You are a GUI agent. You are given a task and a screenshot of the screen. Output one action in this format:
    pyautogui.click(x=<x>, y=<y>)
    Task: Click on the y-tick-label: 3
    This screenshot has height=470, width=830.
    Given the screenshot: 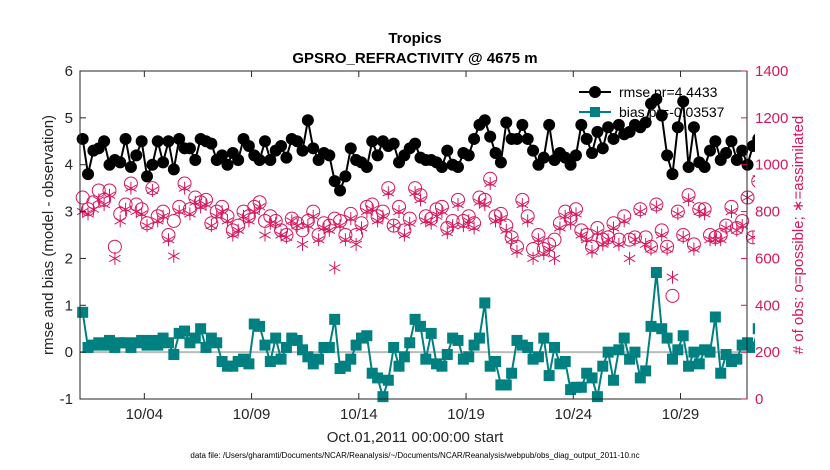 What is the action you would take?
    pyautogui.click(x=69, y=212)
    